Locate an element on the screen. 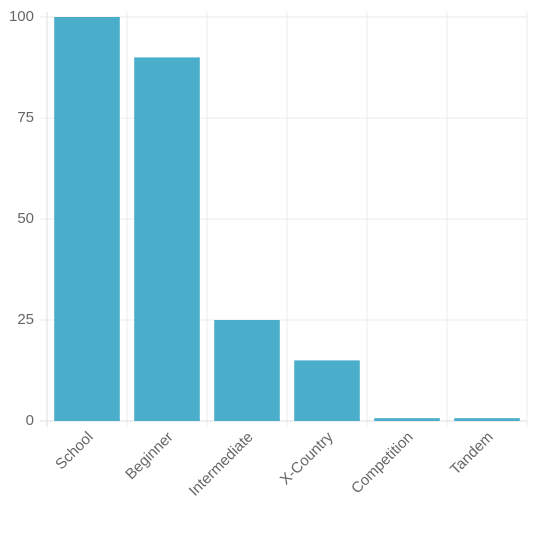  y-tick-label: 100 is located at coordinates (21, 16).